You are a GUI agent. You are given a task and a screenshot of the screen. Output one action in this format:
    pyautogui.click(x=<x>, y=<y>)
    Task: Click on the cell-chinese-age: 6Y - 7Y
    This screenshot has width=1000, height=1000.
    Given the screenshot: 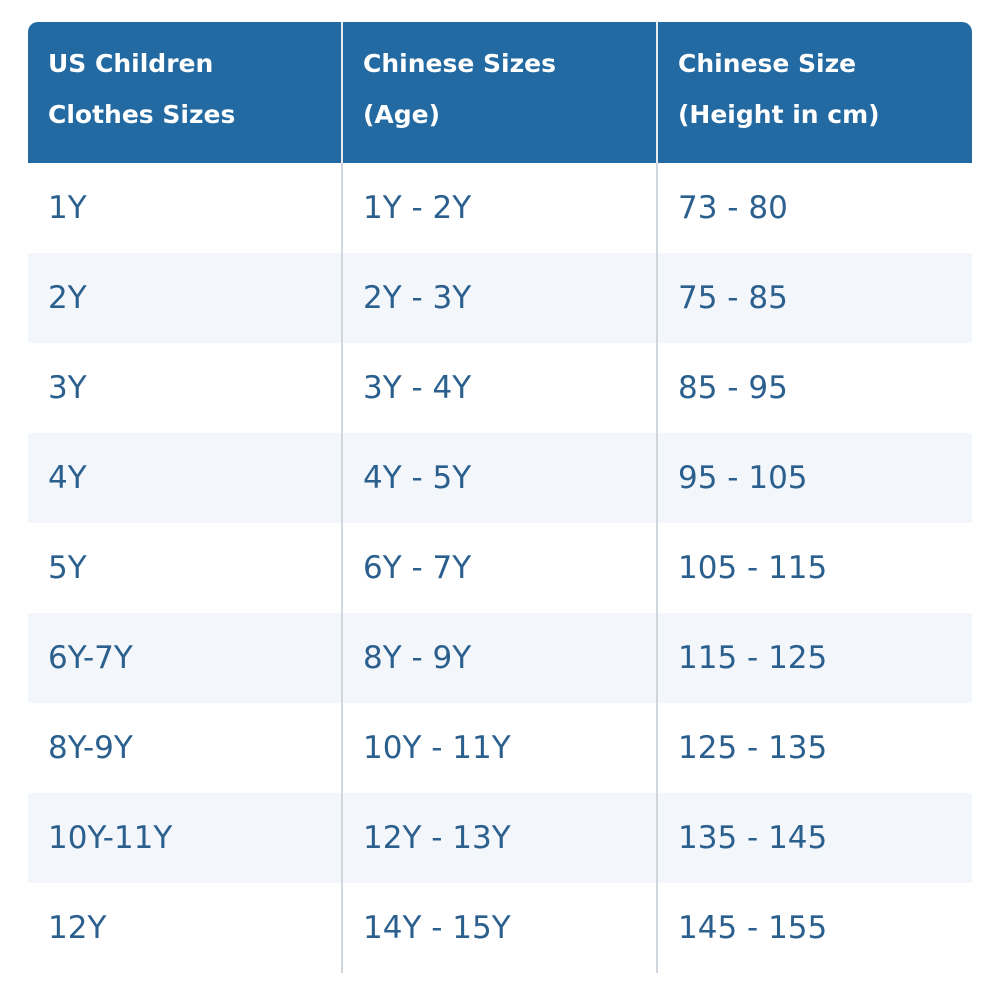 What is the action you would take?
    pyautogui.click(x=499, y=568)
    